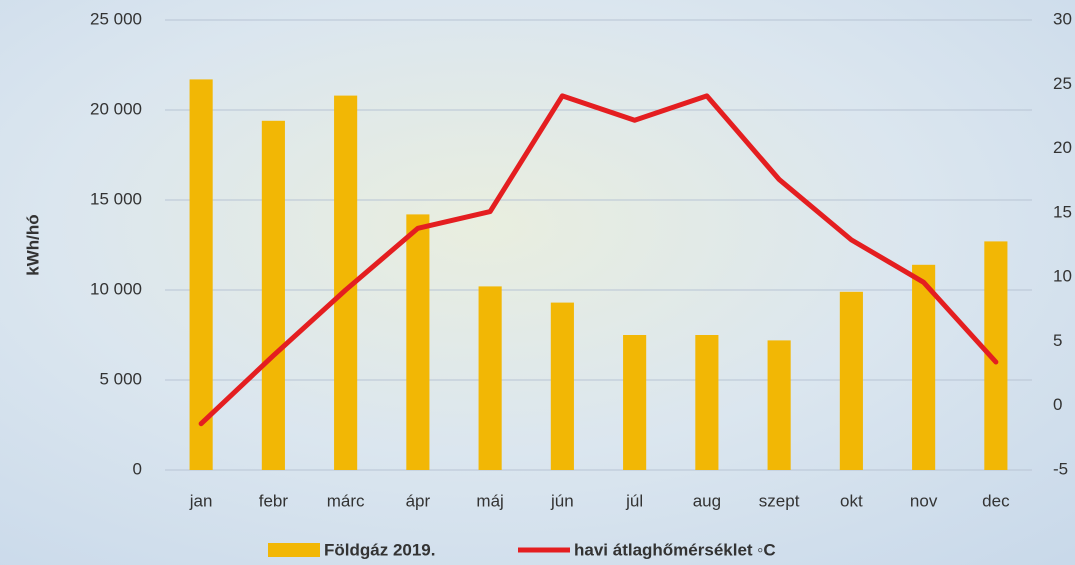  I want to click on y-tick-label: 25 000, so click(116, 18).